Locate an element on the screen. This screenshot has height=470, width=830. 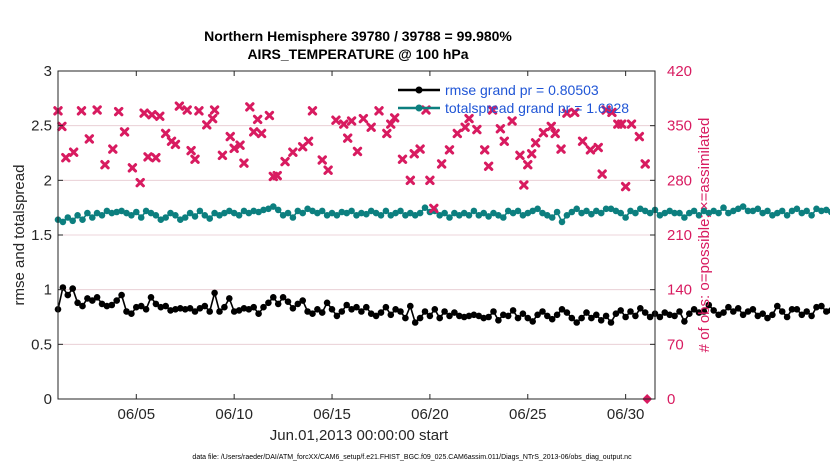
x-tick-label: 06/15 is located at coordinates (332, 414).